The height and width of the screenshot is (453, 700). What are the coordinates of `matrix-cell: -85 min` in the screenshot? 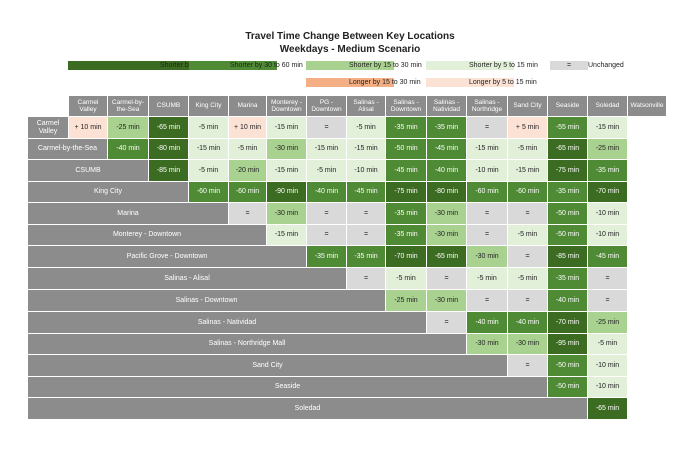 It's located at (168, 170).